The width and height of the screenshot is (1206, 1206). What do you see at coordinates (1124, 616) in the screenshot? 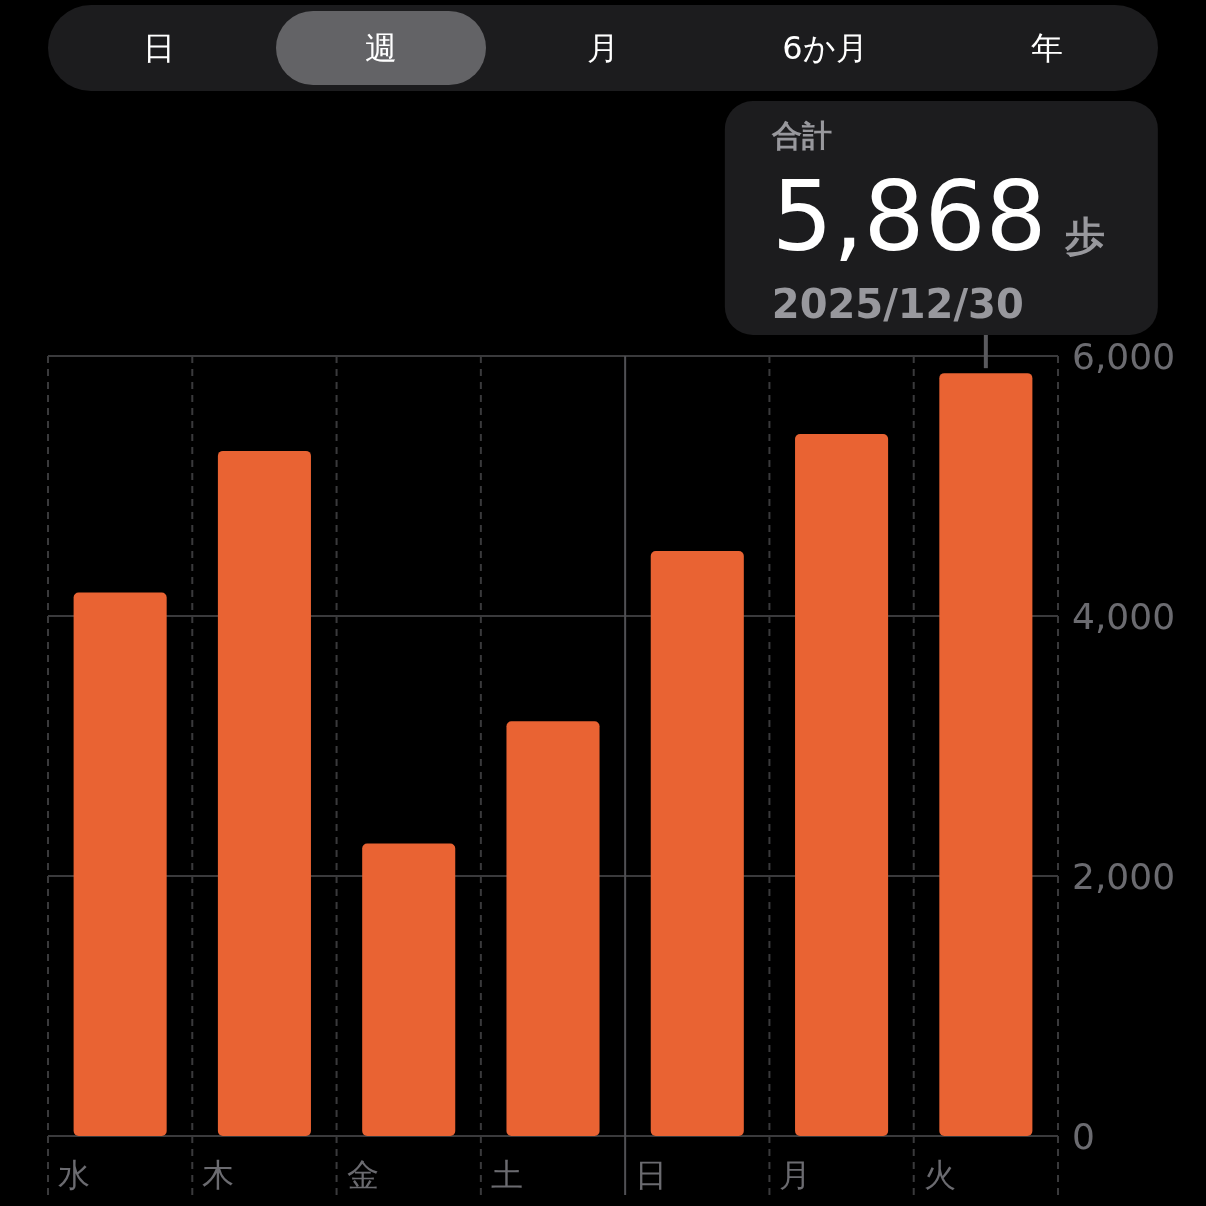
I see `y-tick-label: 4,000` at bounding box center [1124, 616].